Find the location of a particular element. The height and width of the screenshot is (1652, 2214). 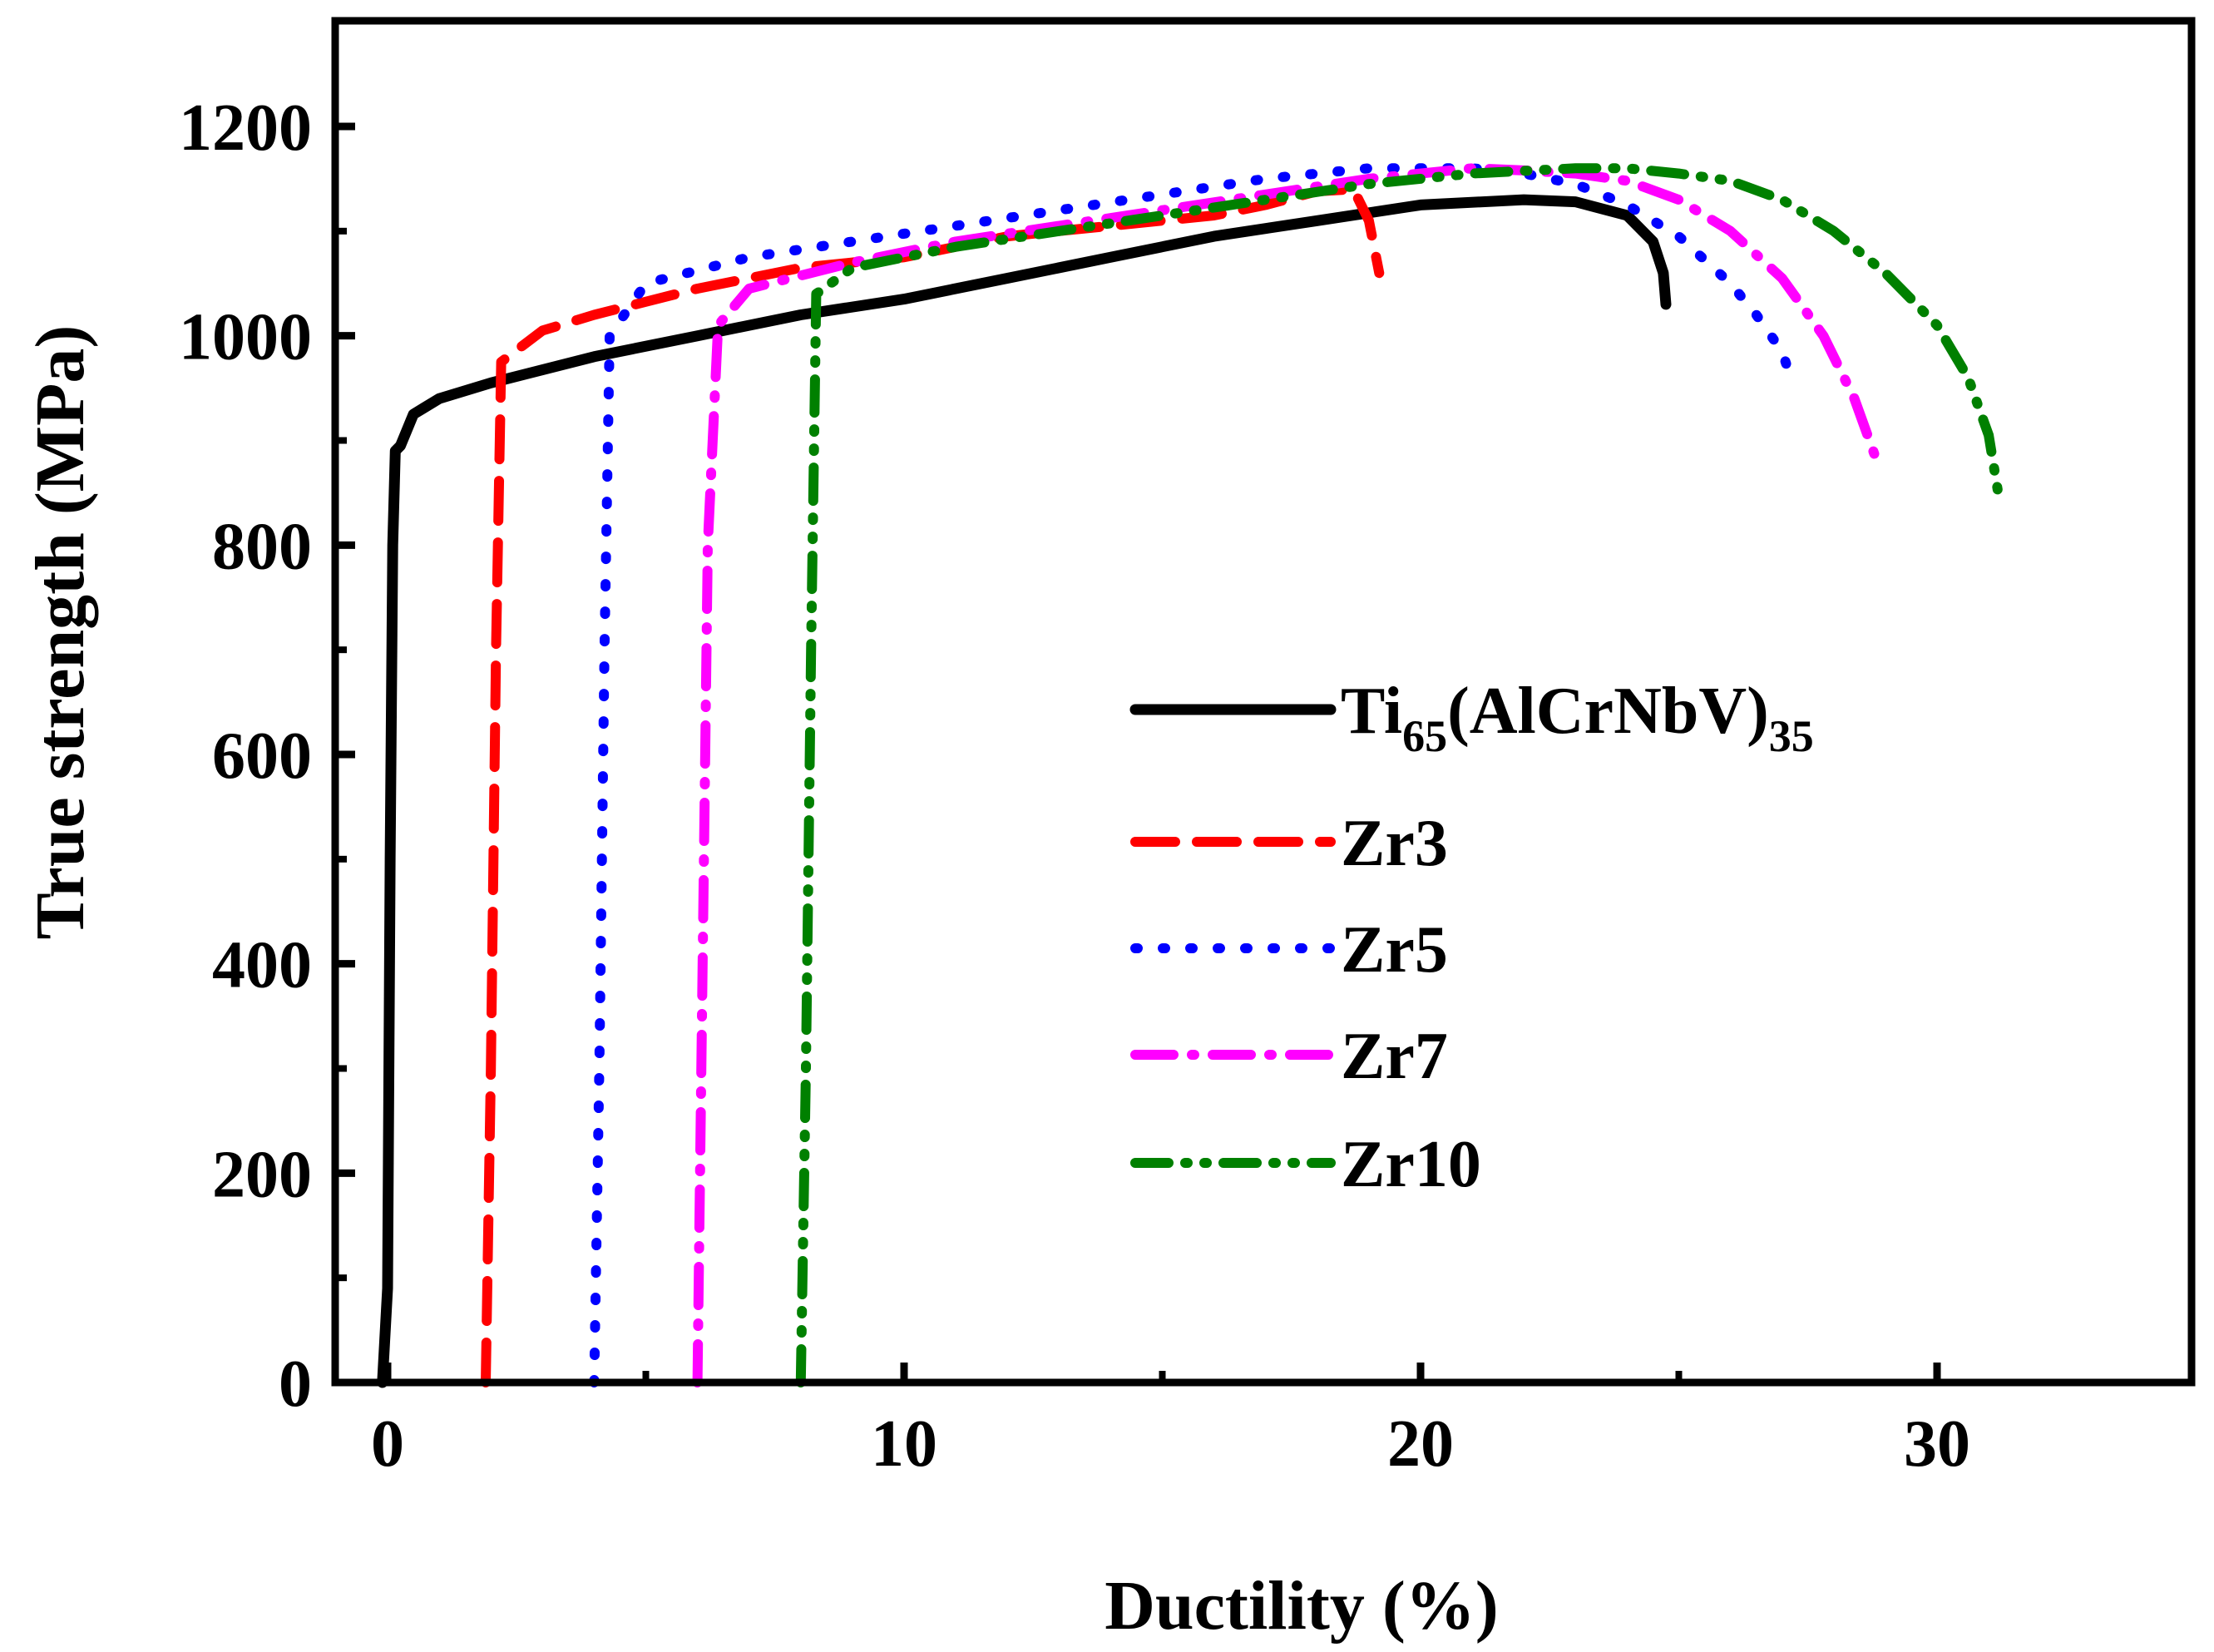

y-tick-label: 800 is located at coordinates (262, 546).